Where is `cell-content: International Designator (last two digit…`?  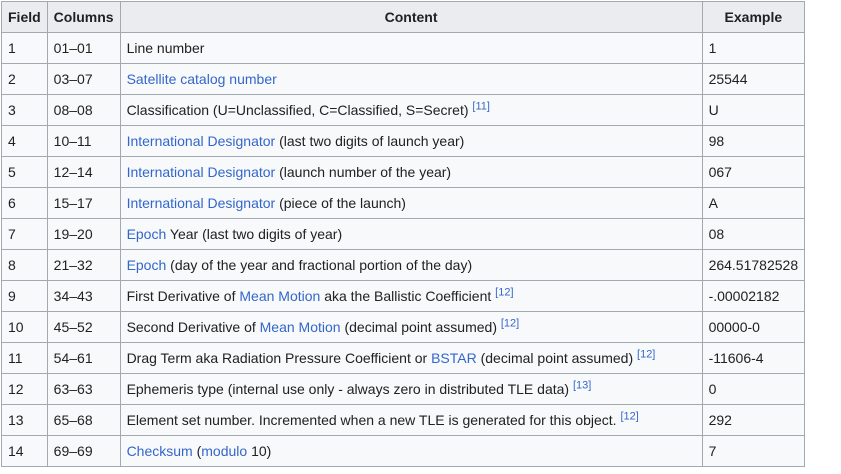 cell-content: International Designator (last two digit… is located at coordinates (411, 141).